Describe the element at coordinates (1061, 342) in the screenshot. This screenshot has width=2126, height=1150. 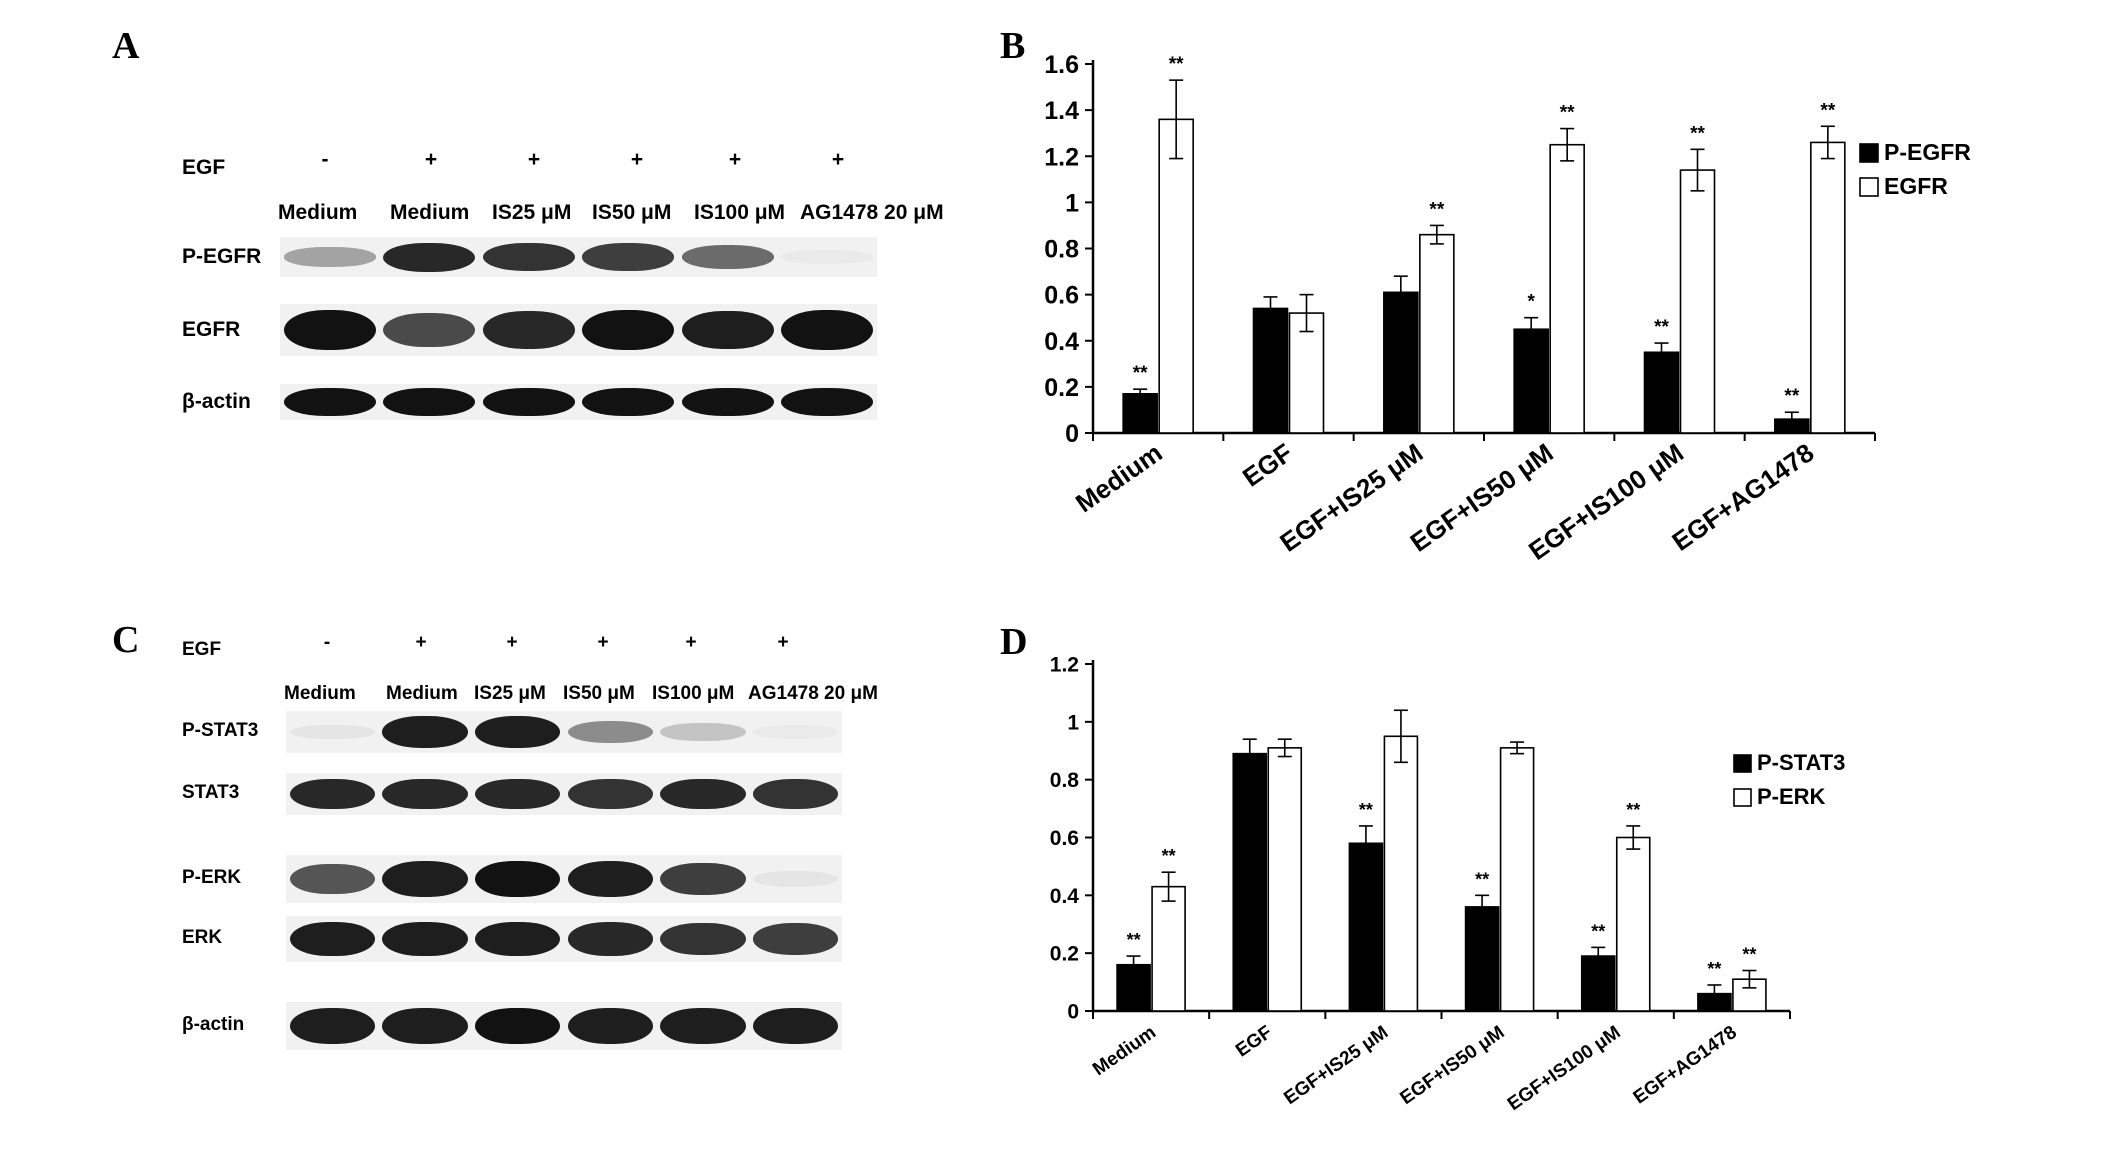
I see `y-tick-label: 0.4` at that location.